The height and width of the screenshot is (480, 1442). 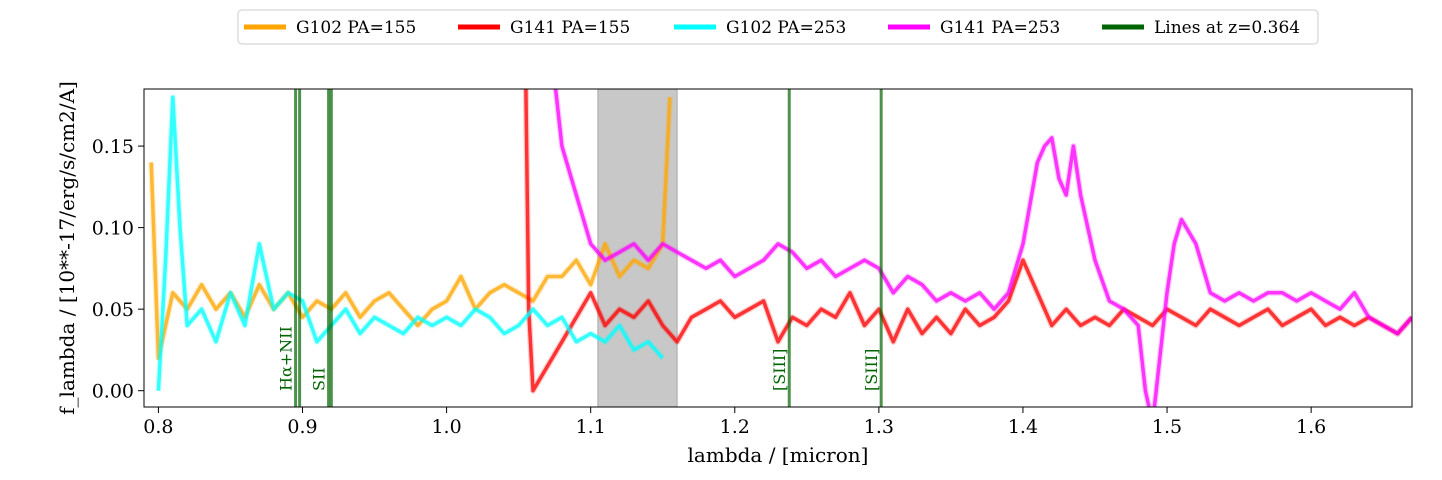 What do you see at coordinates (1000, 28) in the screenshot?
I see `legend-label-g141-pa-253: G141 PA=253` at bounding box center [1000, 28].